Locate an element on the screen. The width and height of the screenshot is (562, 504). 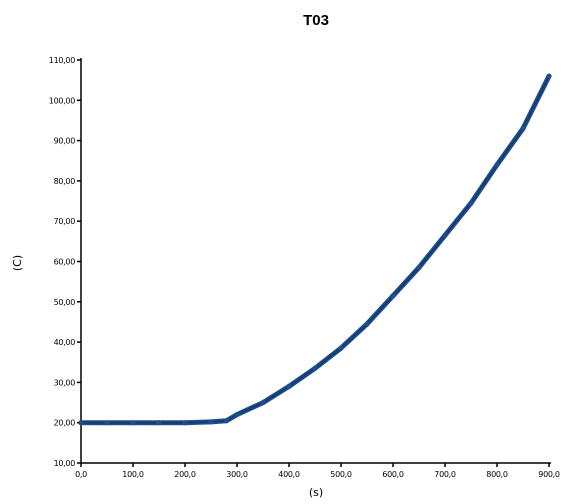
y-tick-label: 80,00 is located at coordinates (65, 181).